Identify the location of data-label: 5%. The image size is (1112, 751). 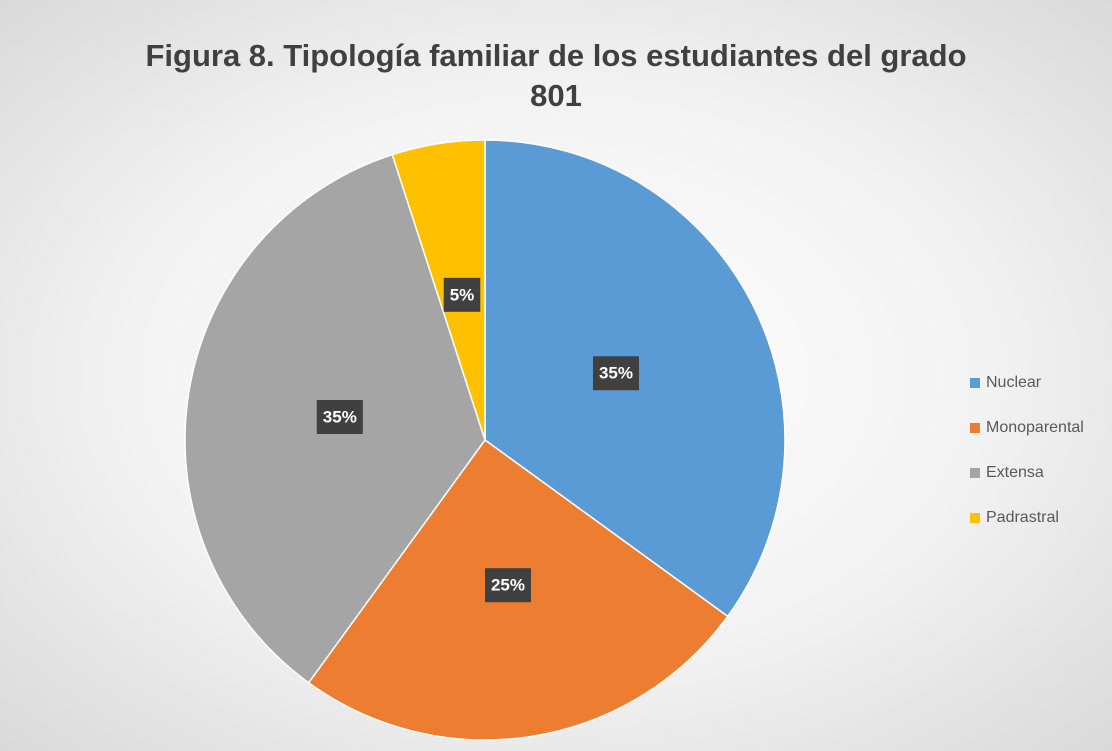
(462, 294).